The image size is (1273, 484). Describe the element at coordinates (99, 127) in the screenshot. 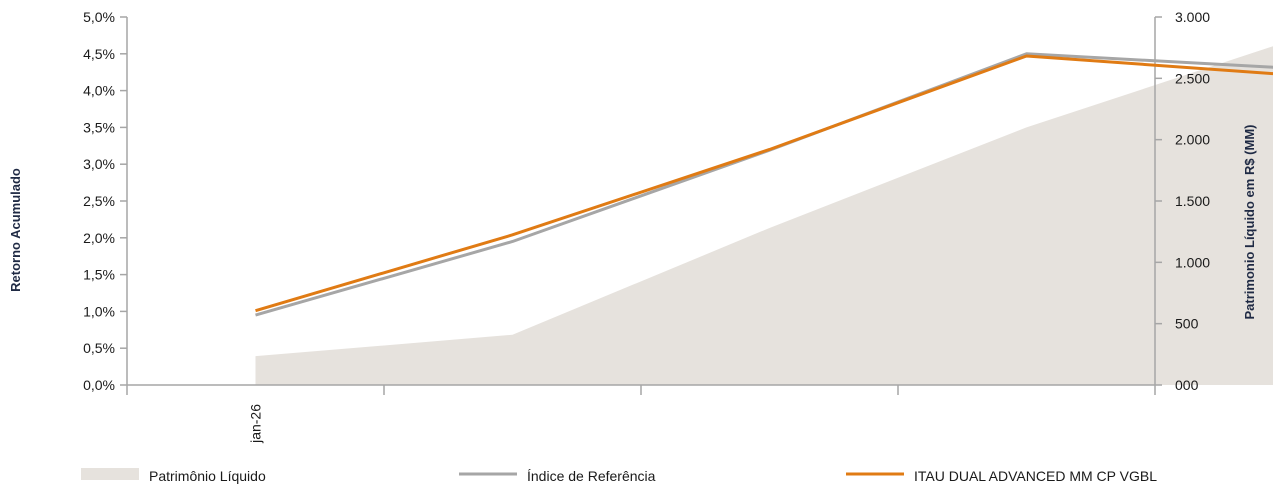

I see `y-tick-label: 3,5%` at that location.